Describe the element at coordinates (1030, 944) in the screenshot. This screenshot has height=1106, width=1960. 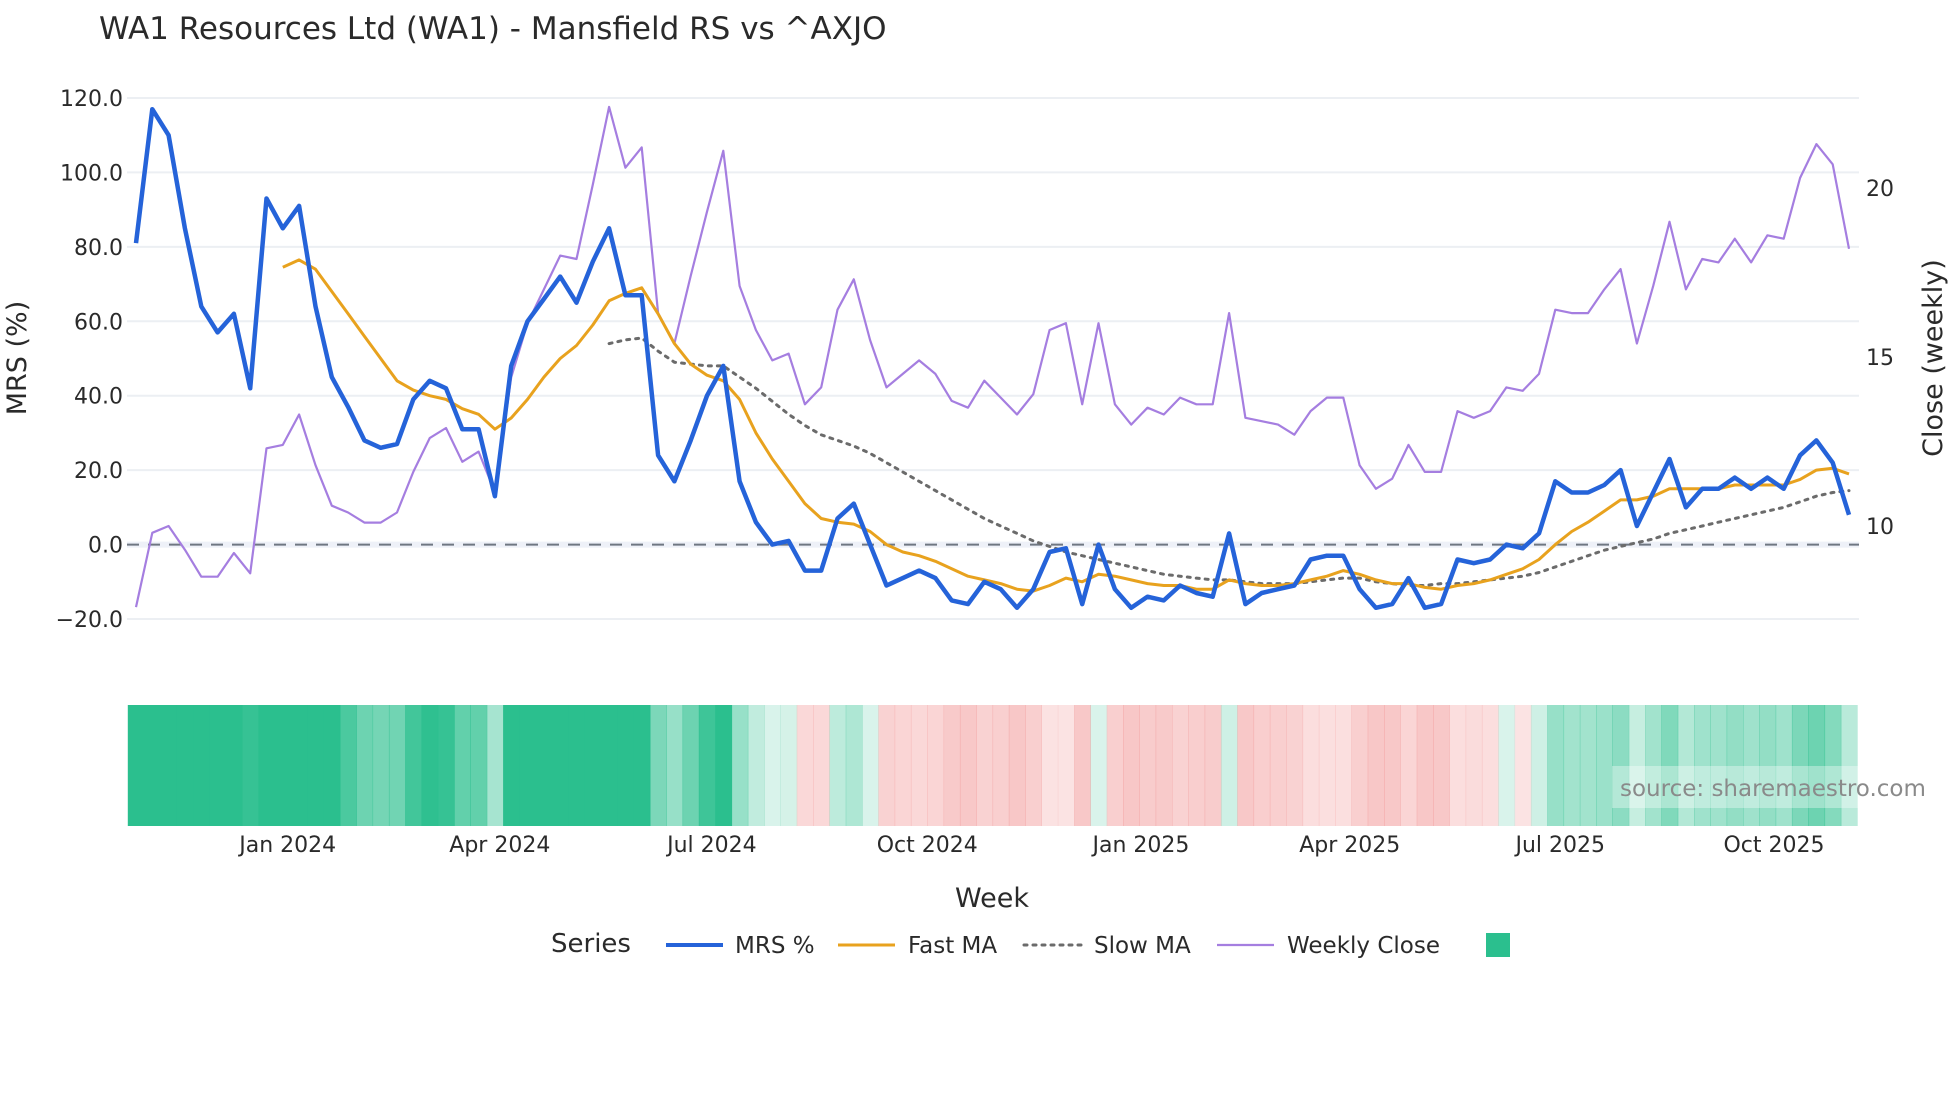
I see `legend: Series MRS % Fast MA Slow MA Weekly Close` at that location.